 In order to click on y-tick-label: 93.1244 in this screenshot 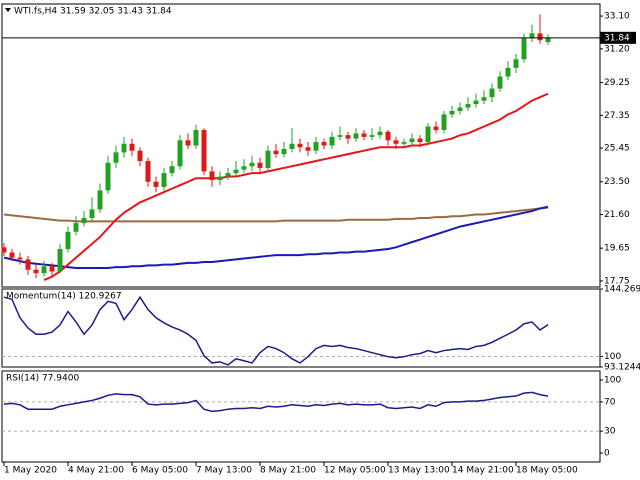, I will do `click(622, 368)`.